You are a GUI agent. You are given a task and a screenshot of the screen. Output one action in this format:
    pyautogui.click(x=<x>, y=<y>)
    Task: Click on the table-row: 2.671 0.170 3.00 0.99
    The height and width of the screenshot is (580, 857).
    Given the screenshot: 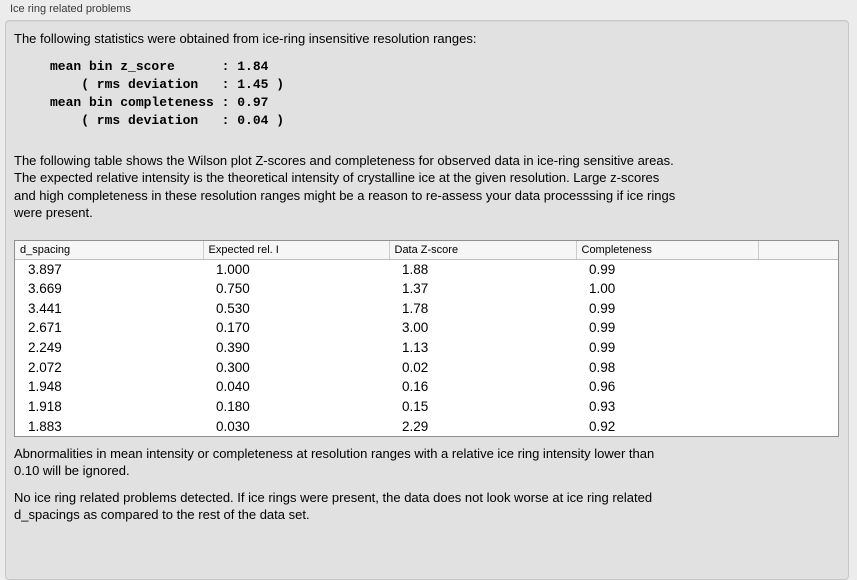 What is the action you would take?
    pyautogui.click(x=426, y=328)
    